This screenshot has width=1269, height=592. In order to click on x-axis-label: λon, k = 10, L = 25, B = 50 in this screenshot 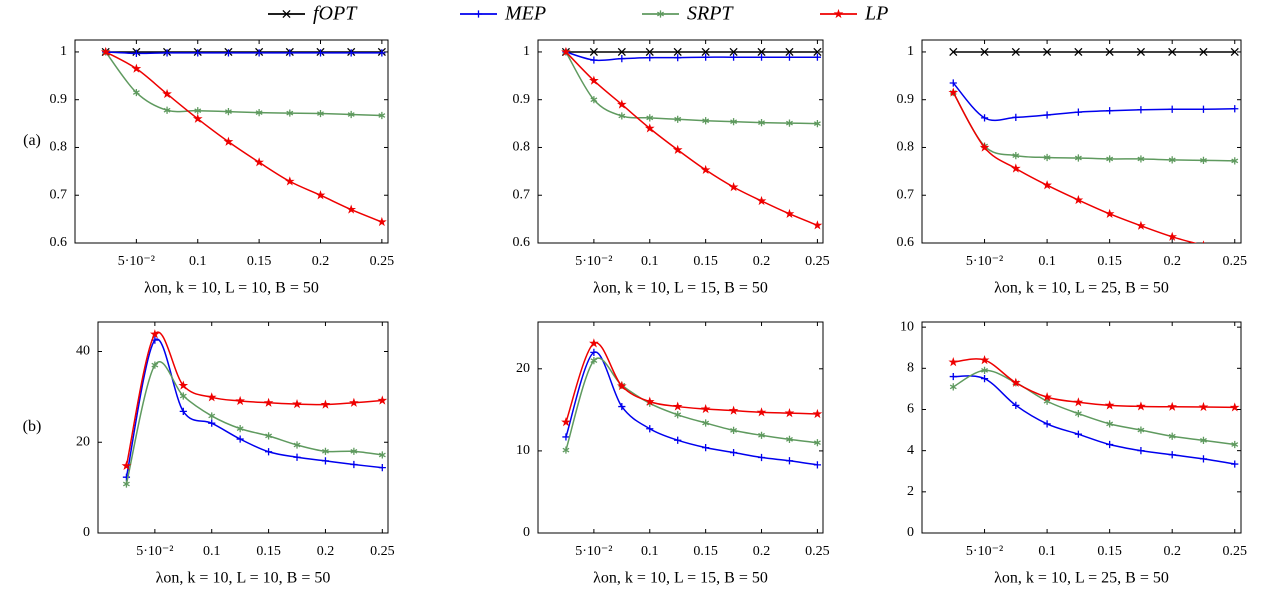, I will do `click(1081, 288)`.